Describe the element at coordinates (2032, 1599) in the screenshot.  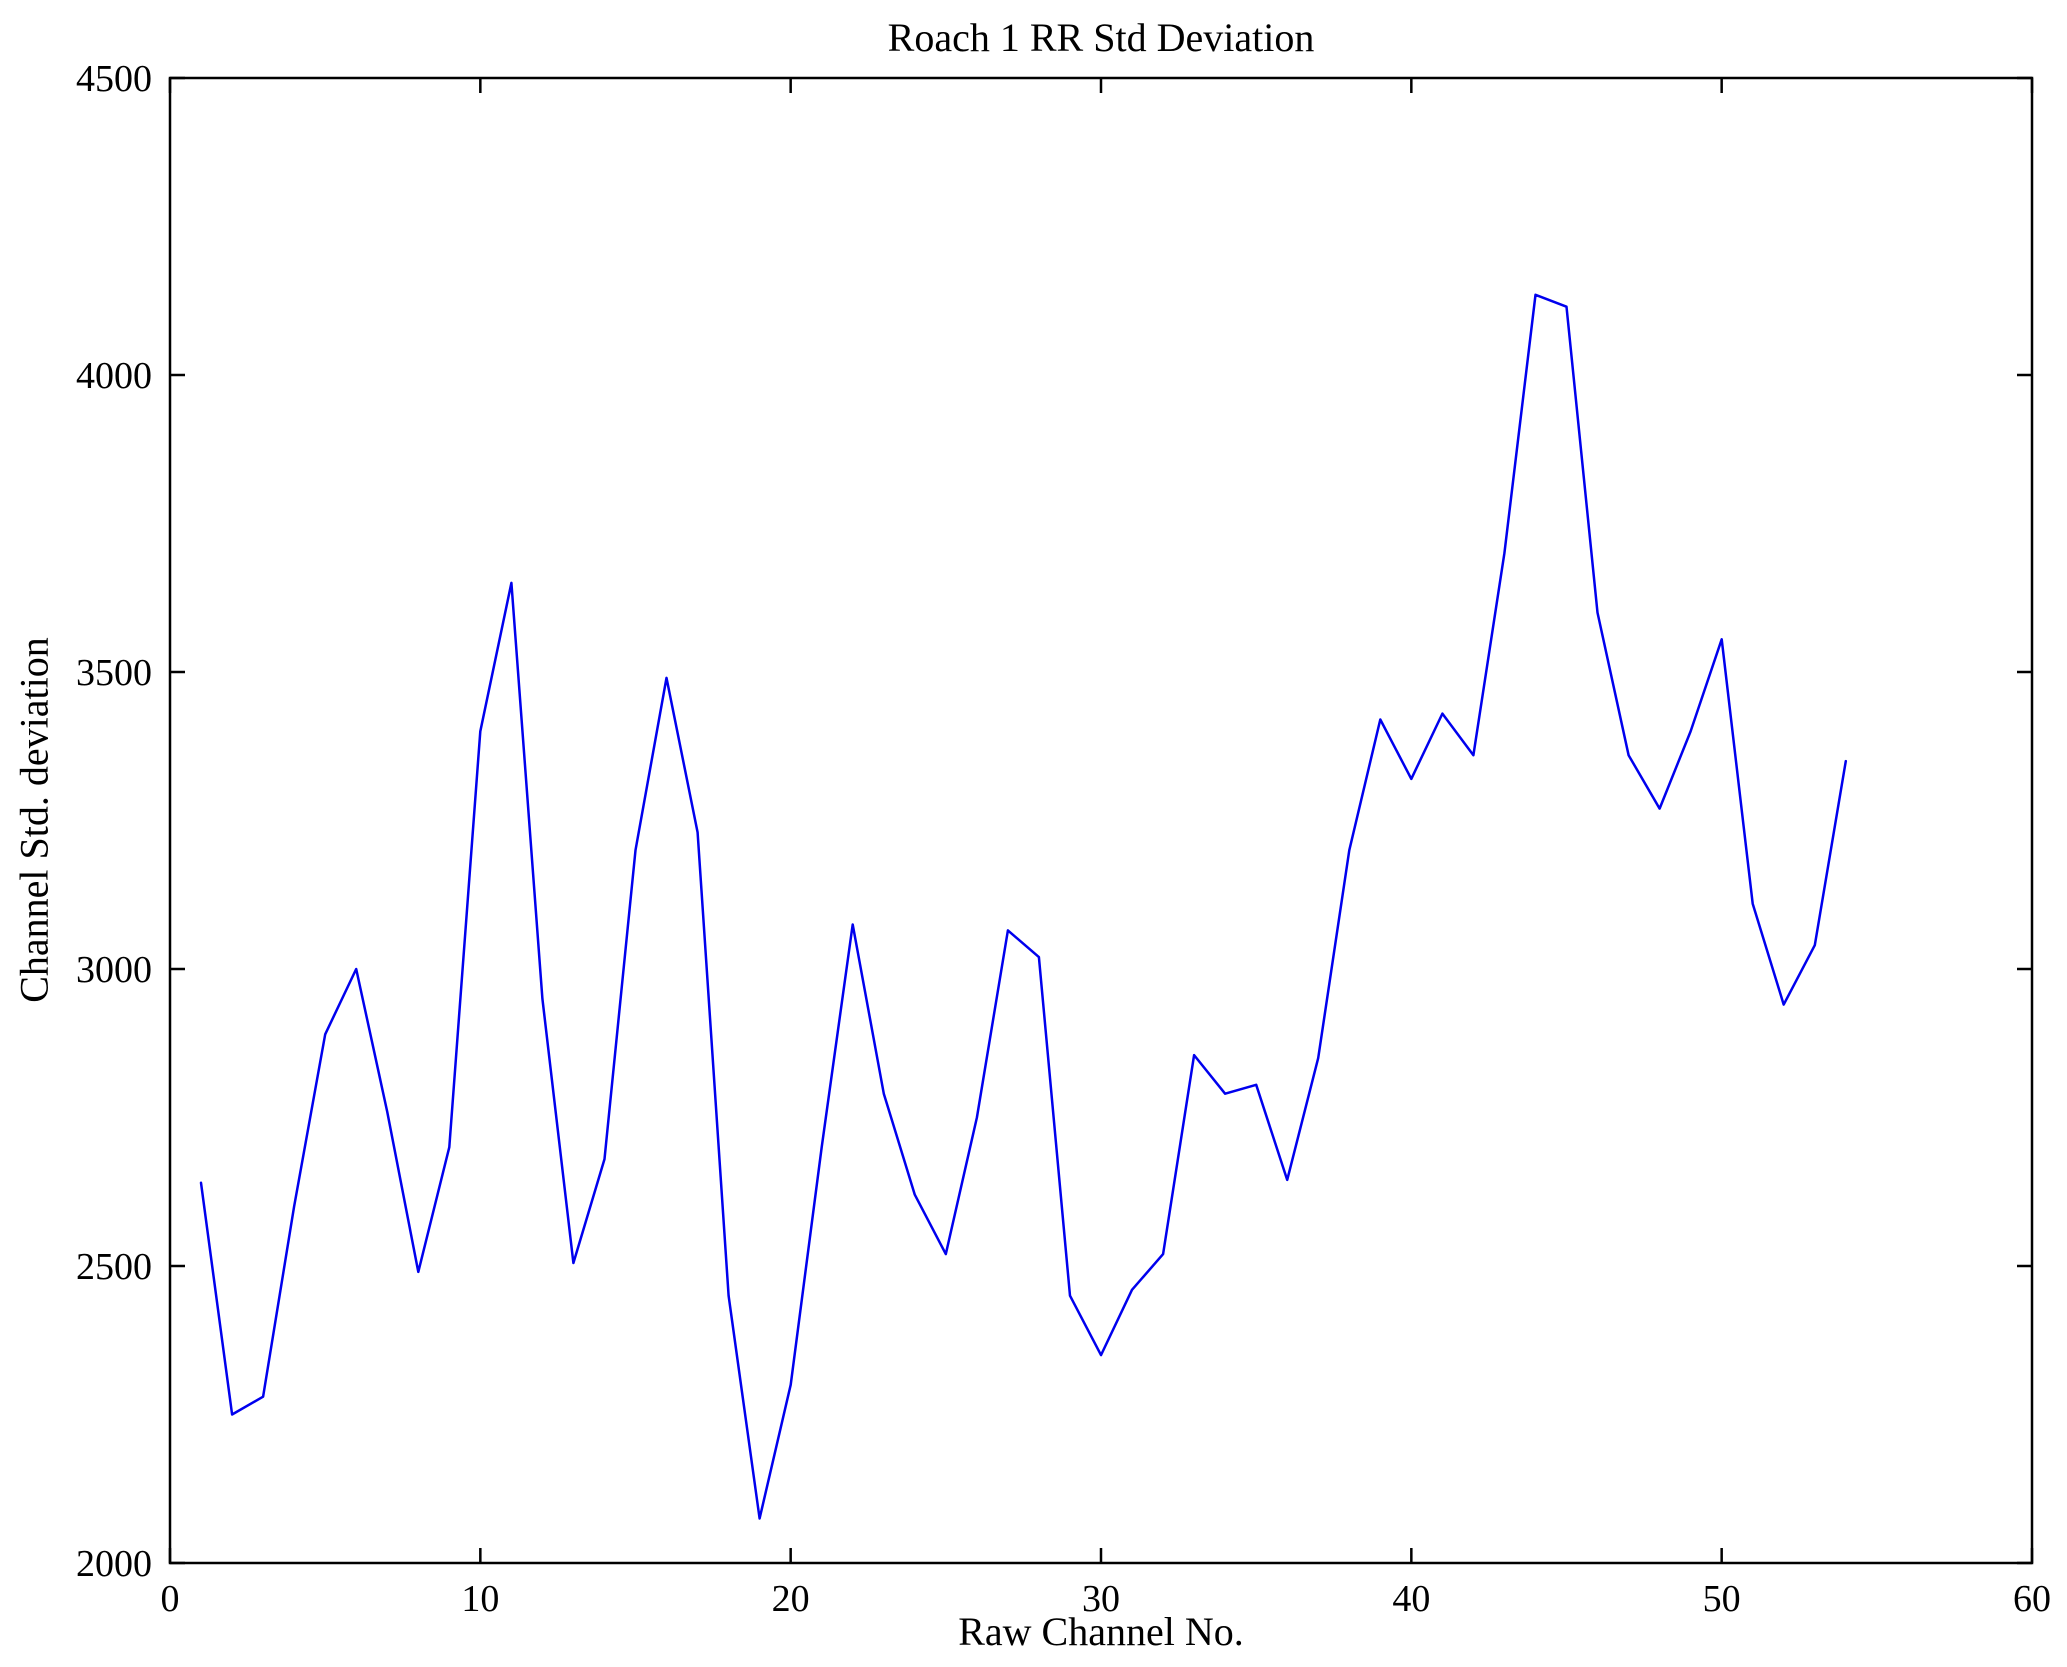
I see `x-tick-label: 60` at that location.